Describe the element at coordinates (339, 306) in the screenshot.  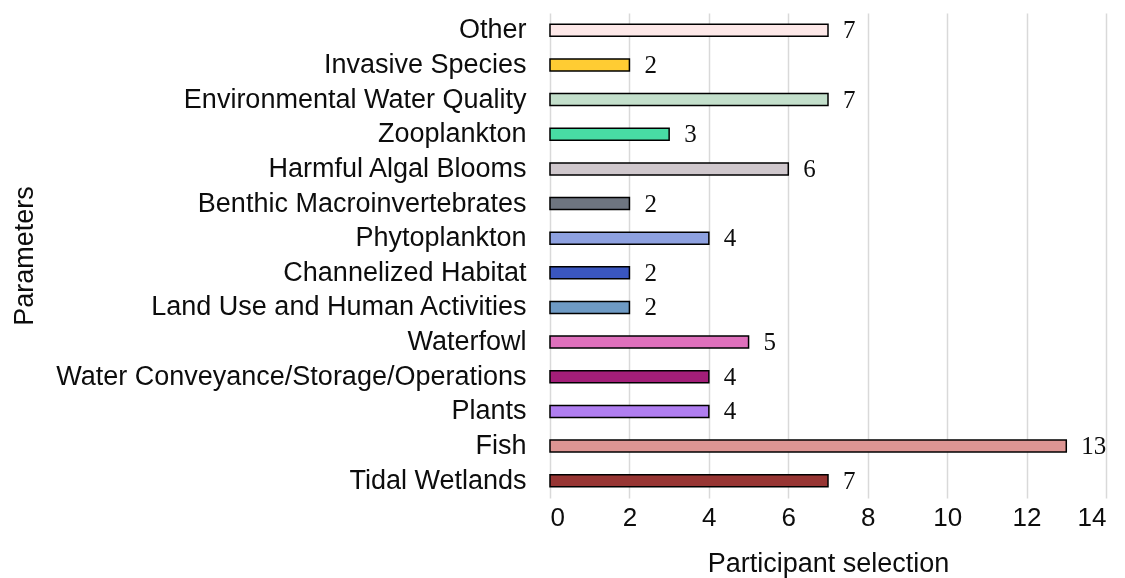
I see `y-tick-label: Land Use and Human Activities` at that location.